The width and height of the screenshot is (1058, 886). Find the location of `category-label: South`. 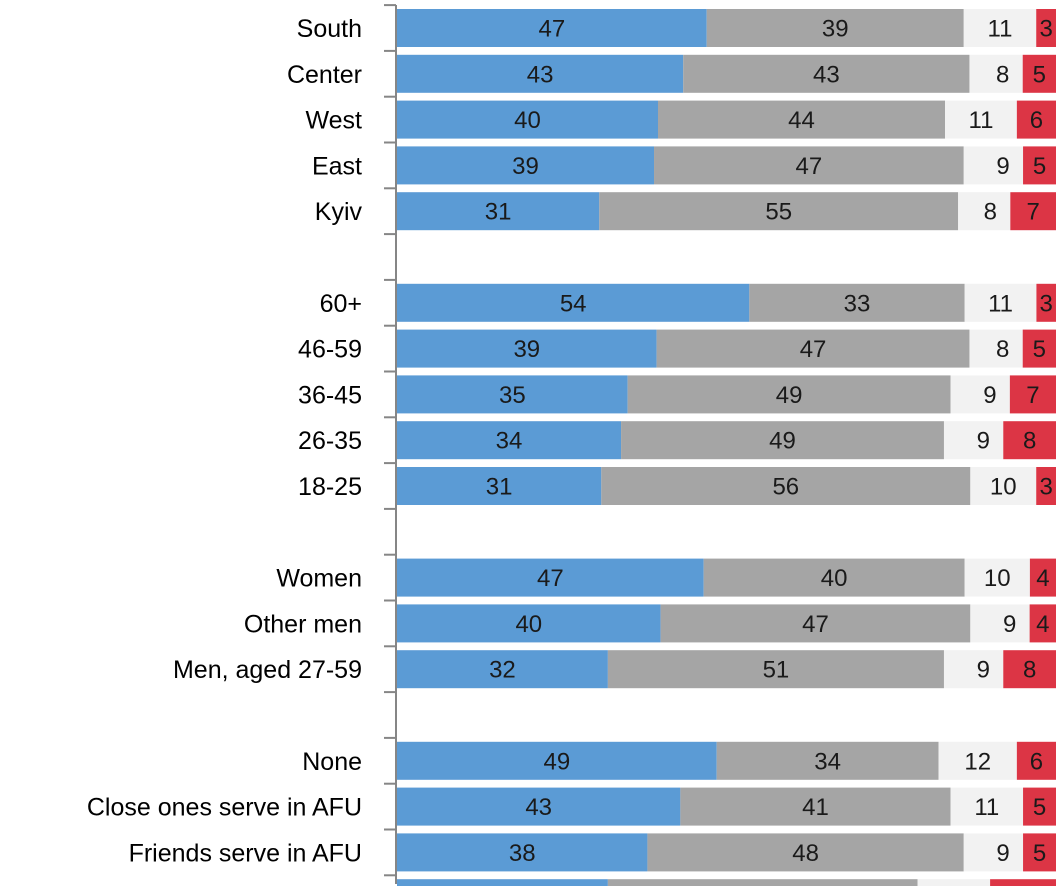

category-label: South is located at coordinates (329, 29).